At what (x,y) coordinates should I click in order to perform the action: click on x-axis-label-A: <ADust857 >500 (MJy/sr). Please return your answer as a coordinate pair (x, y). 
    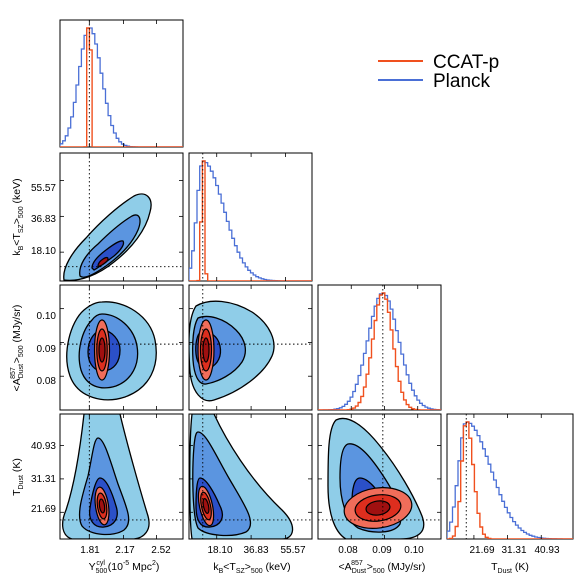
    Looking at the image, I should click on (382, 567).